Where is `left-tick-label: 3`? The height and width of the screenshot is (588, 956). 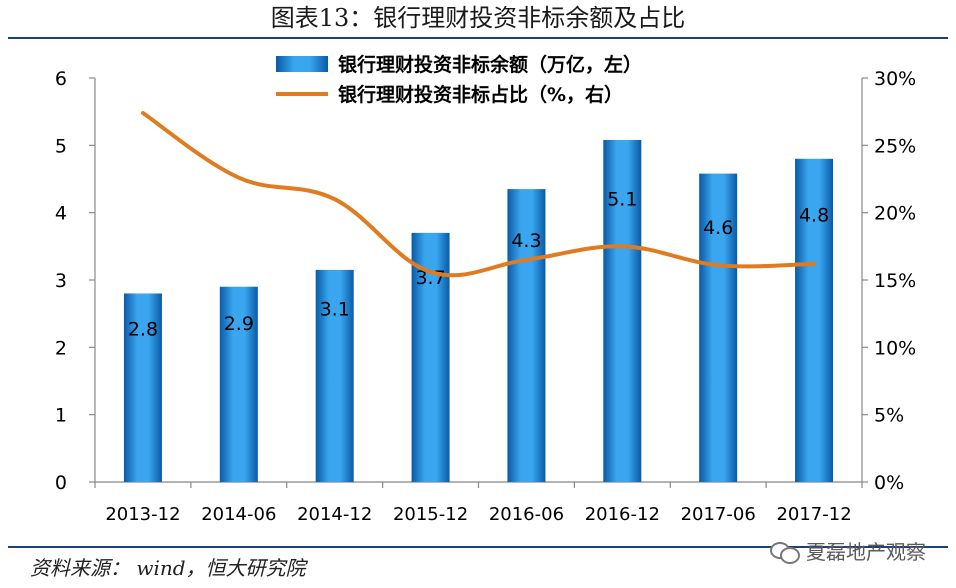
left-tick-label: 3 is located at coordinates (61, 281).